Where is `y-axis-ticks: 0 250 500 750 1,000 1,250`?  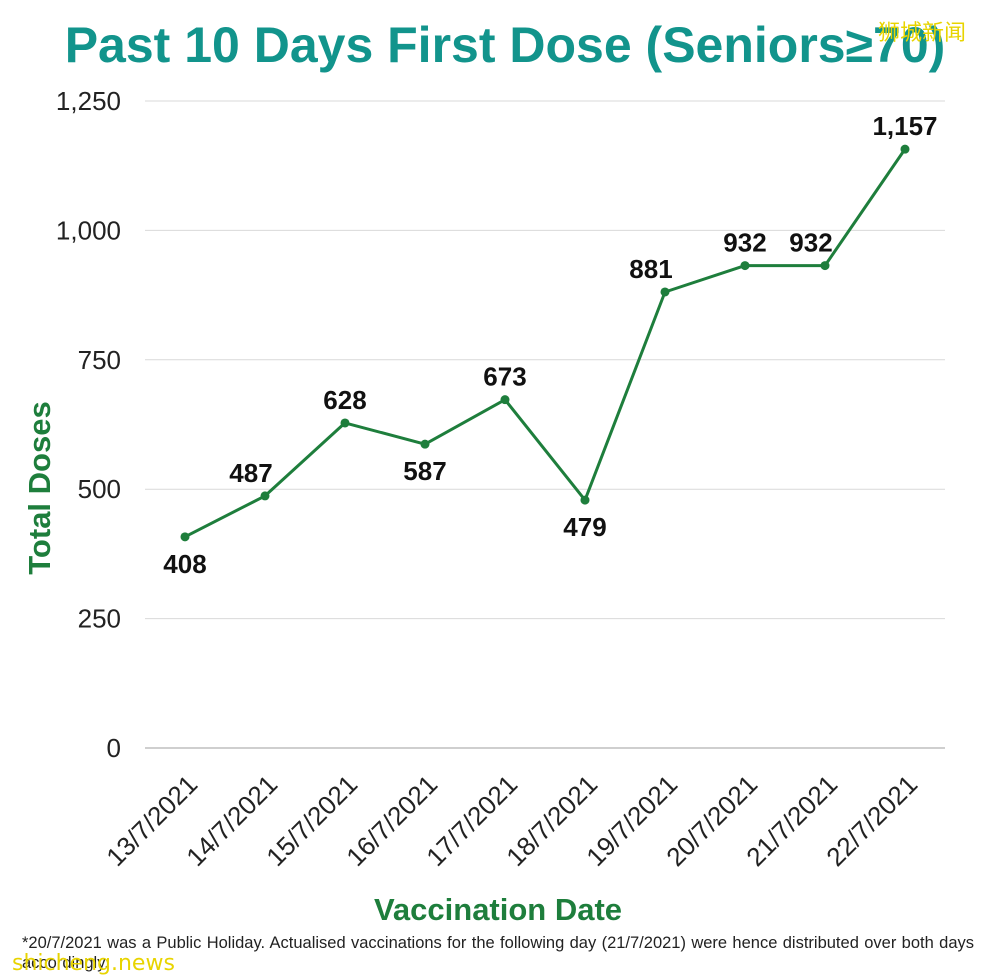 y-axis-ticks: 0 250 500 750 1,000 1,250 is located at coordinates (88, 424).